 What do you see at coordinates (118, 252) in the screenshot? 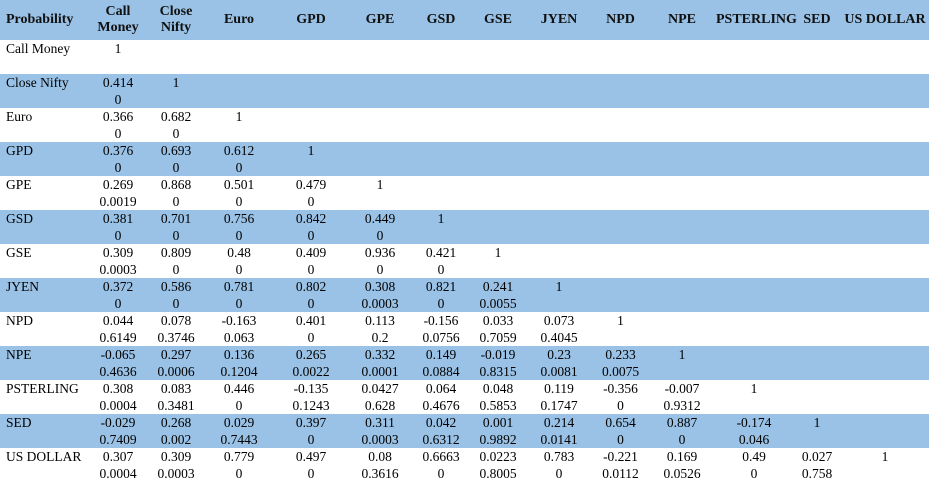
I see `correlation-cell: 0.309` at bounding box center [118, 252].